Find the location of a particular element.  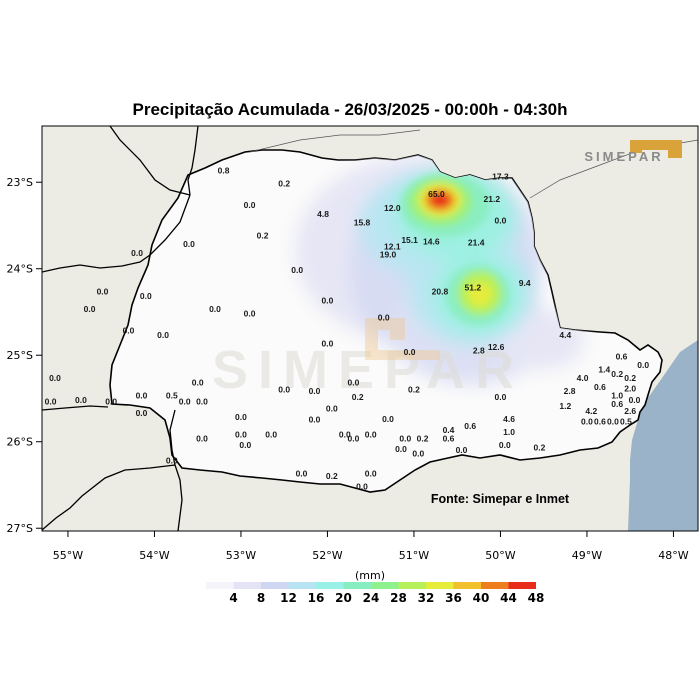

station-value: 1.4 is located at coordinates (604, 370).